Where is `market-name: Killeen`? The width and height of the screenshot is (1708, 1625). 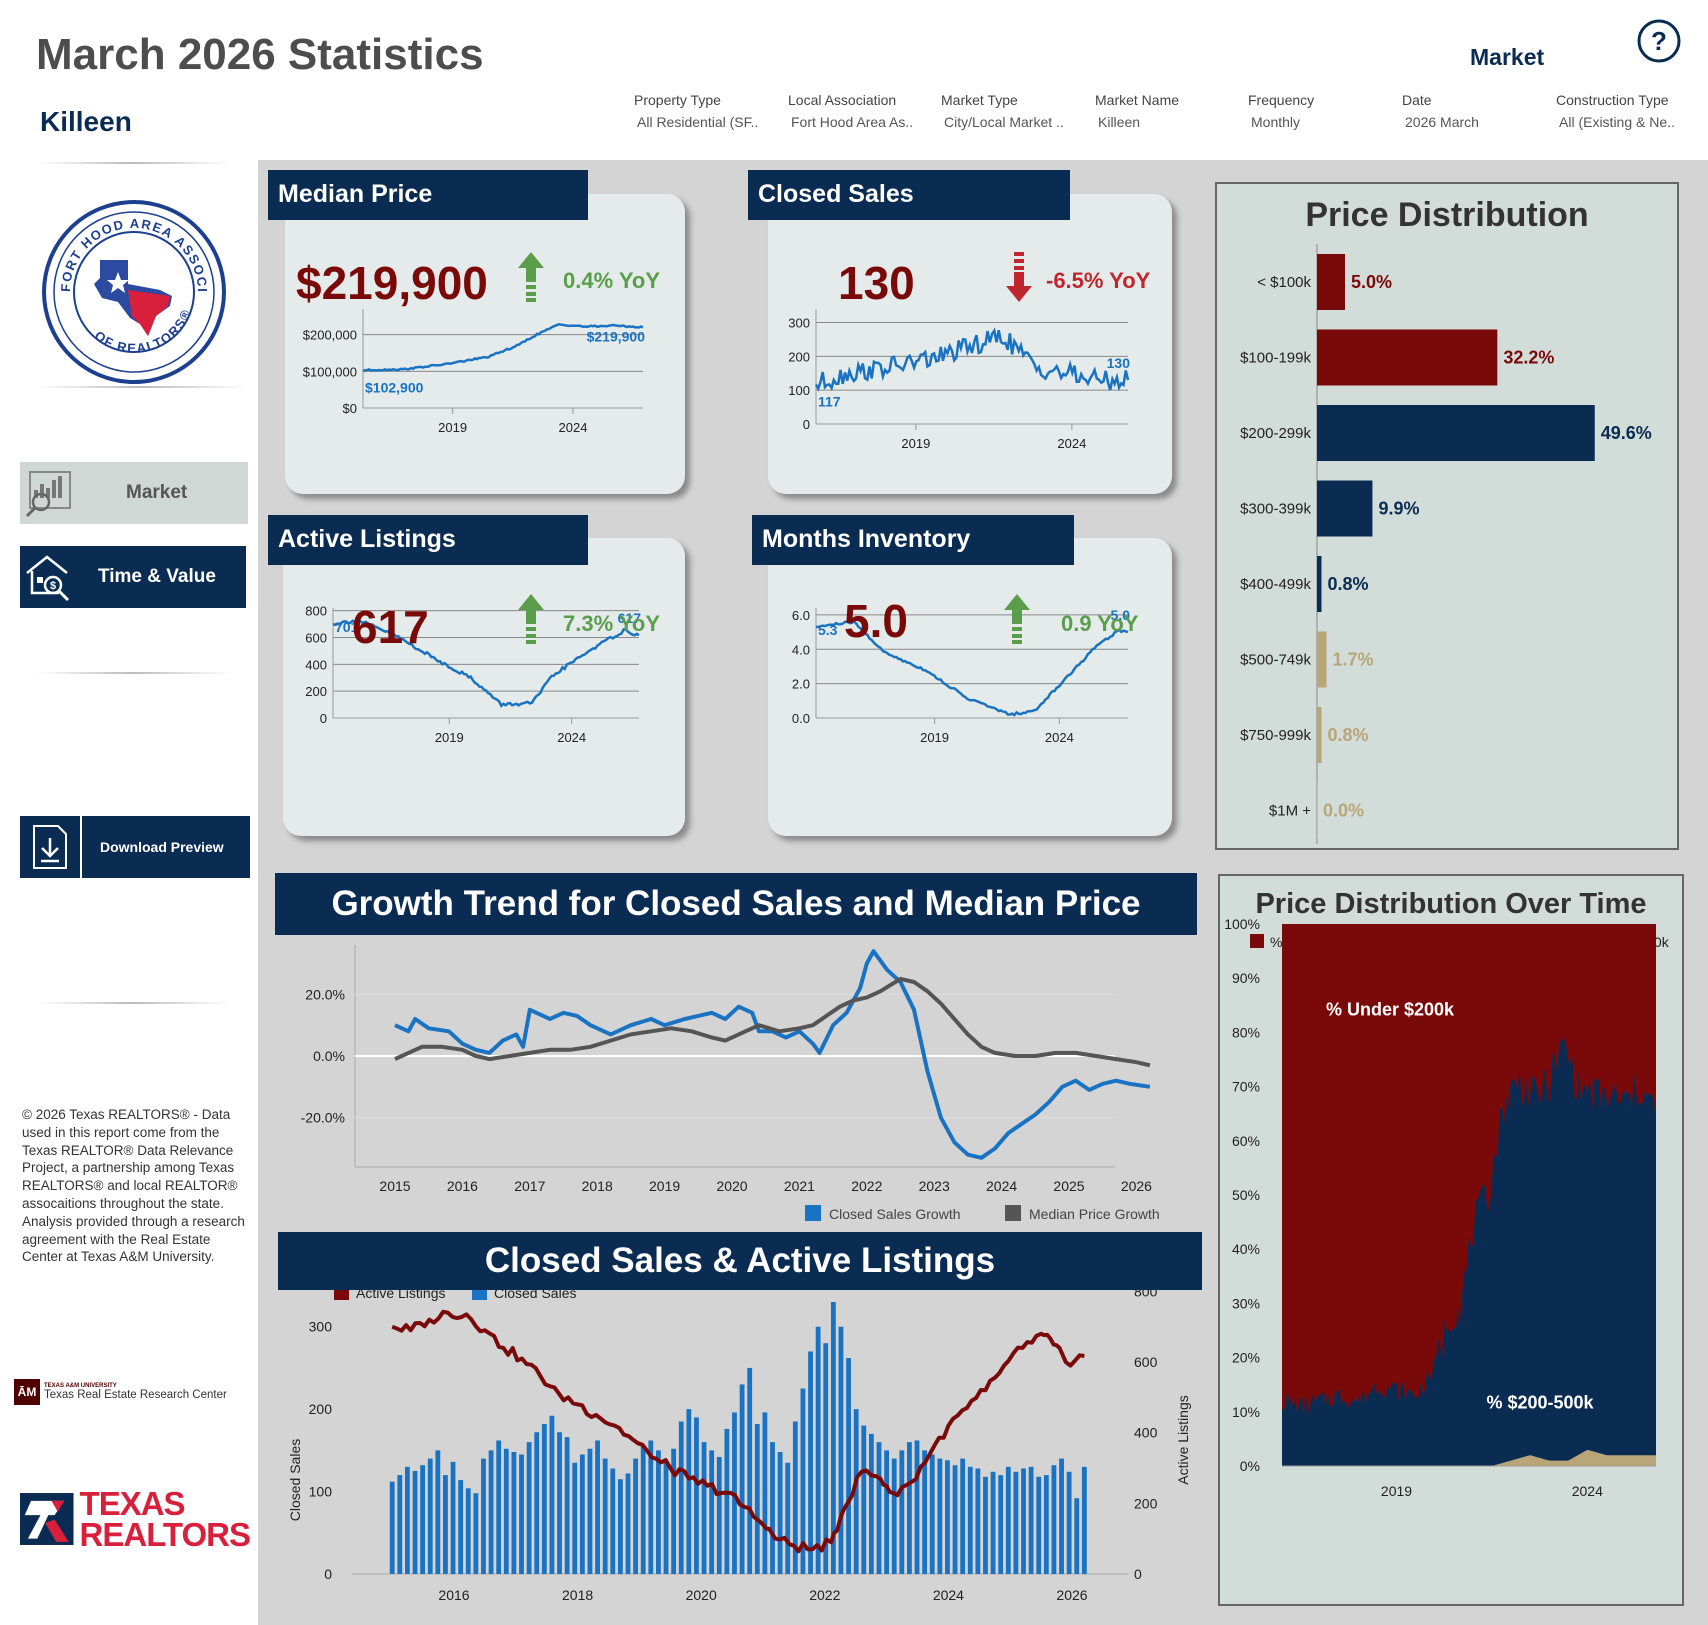 market-name: Killeen is located at coordinates (86, 121).